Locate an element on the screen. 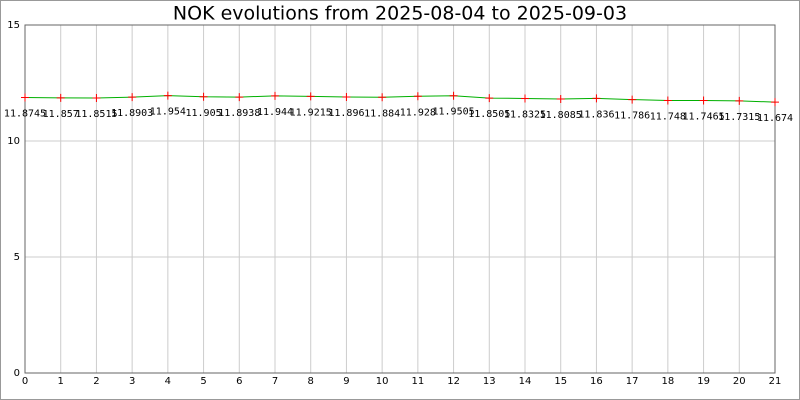  data-label: 11.857 is located at coordinates (61, 114).